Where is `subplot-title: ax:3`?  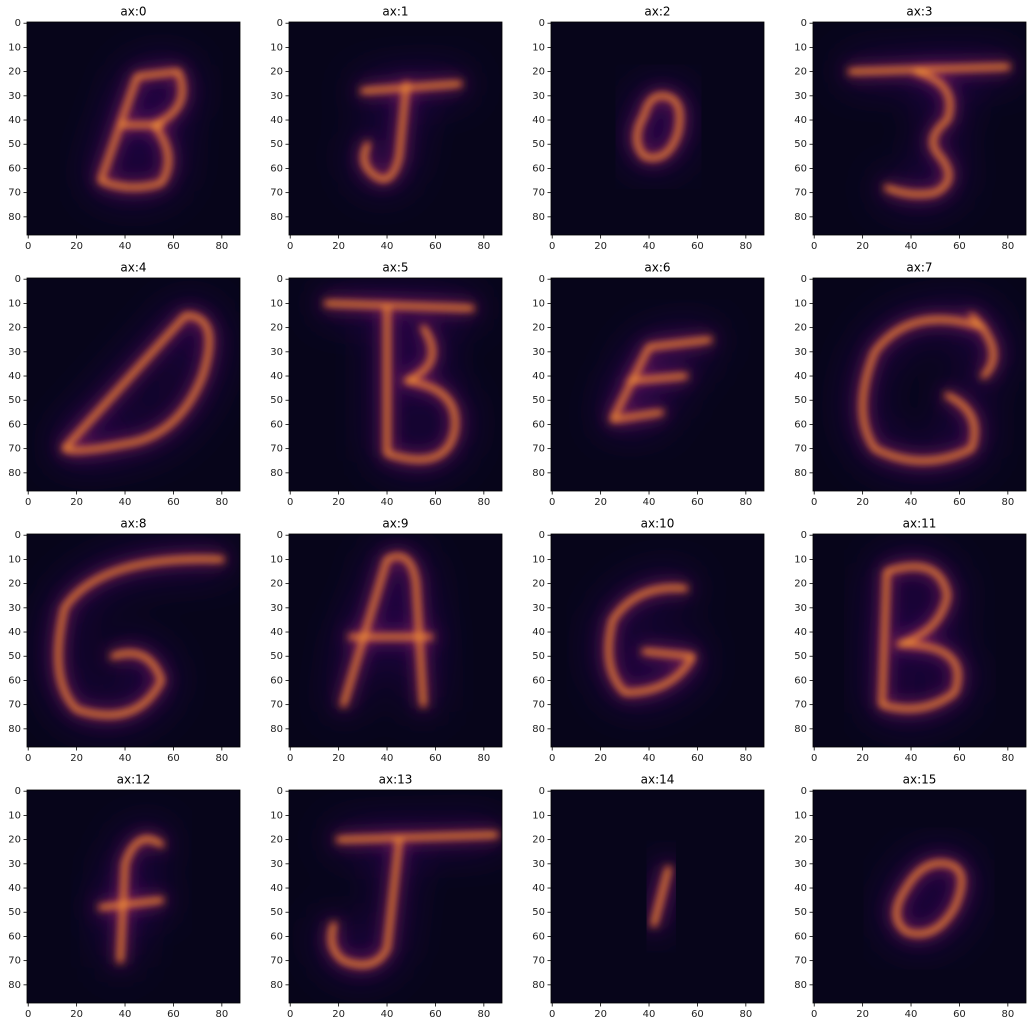
subplot-title: ax:3 is located at coordinates (919, 12).